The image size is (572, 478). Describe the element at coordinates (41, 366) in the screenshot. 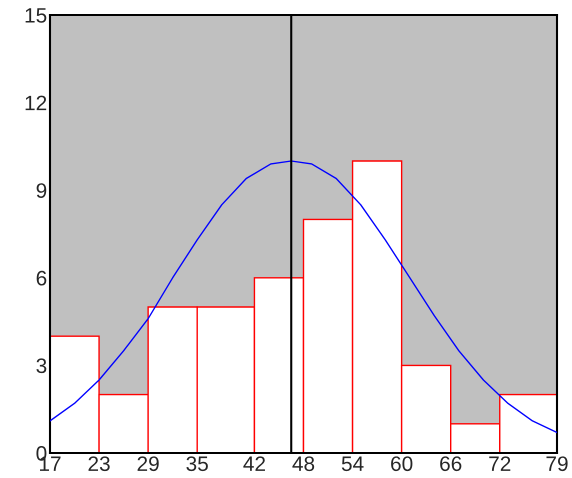

I see `y-tick-label: 3` at that location.